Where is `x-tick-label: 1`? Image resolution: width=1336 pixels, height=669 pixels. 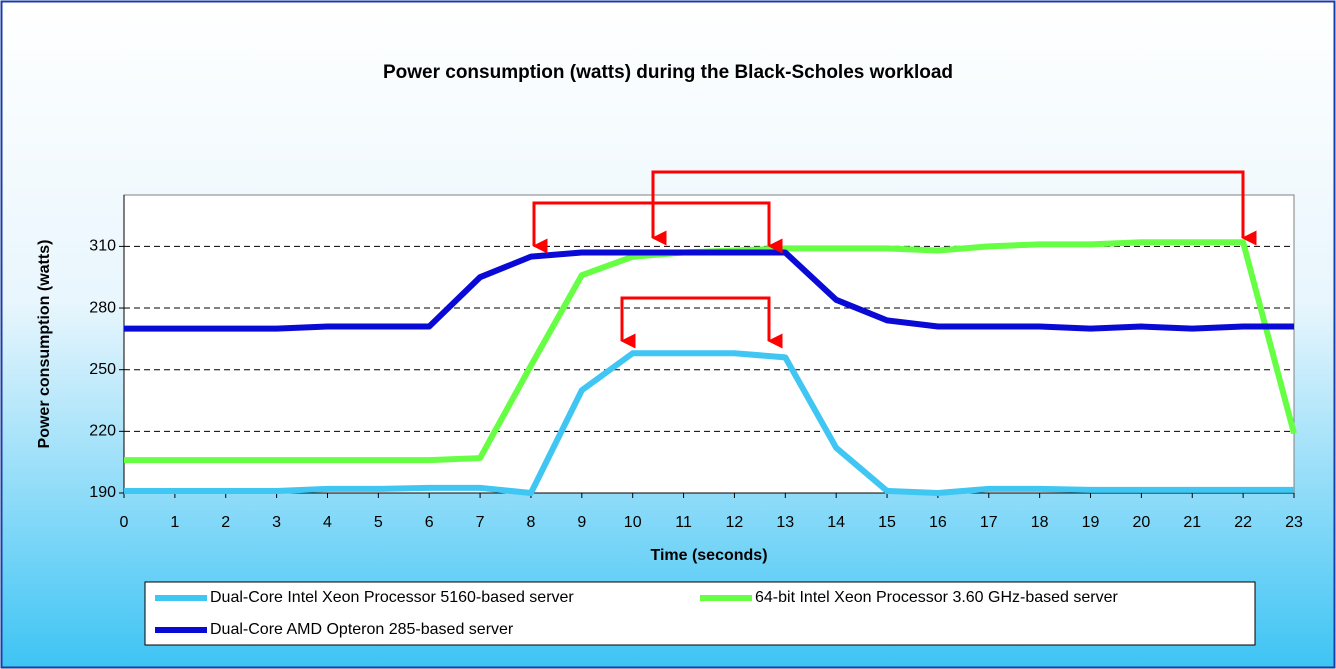 x-tick-label: 1 is located at coordinates (174, 522).